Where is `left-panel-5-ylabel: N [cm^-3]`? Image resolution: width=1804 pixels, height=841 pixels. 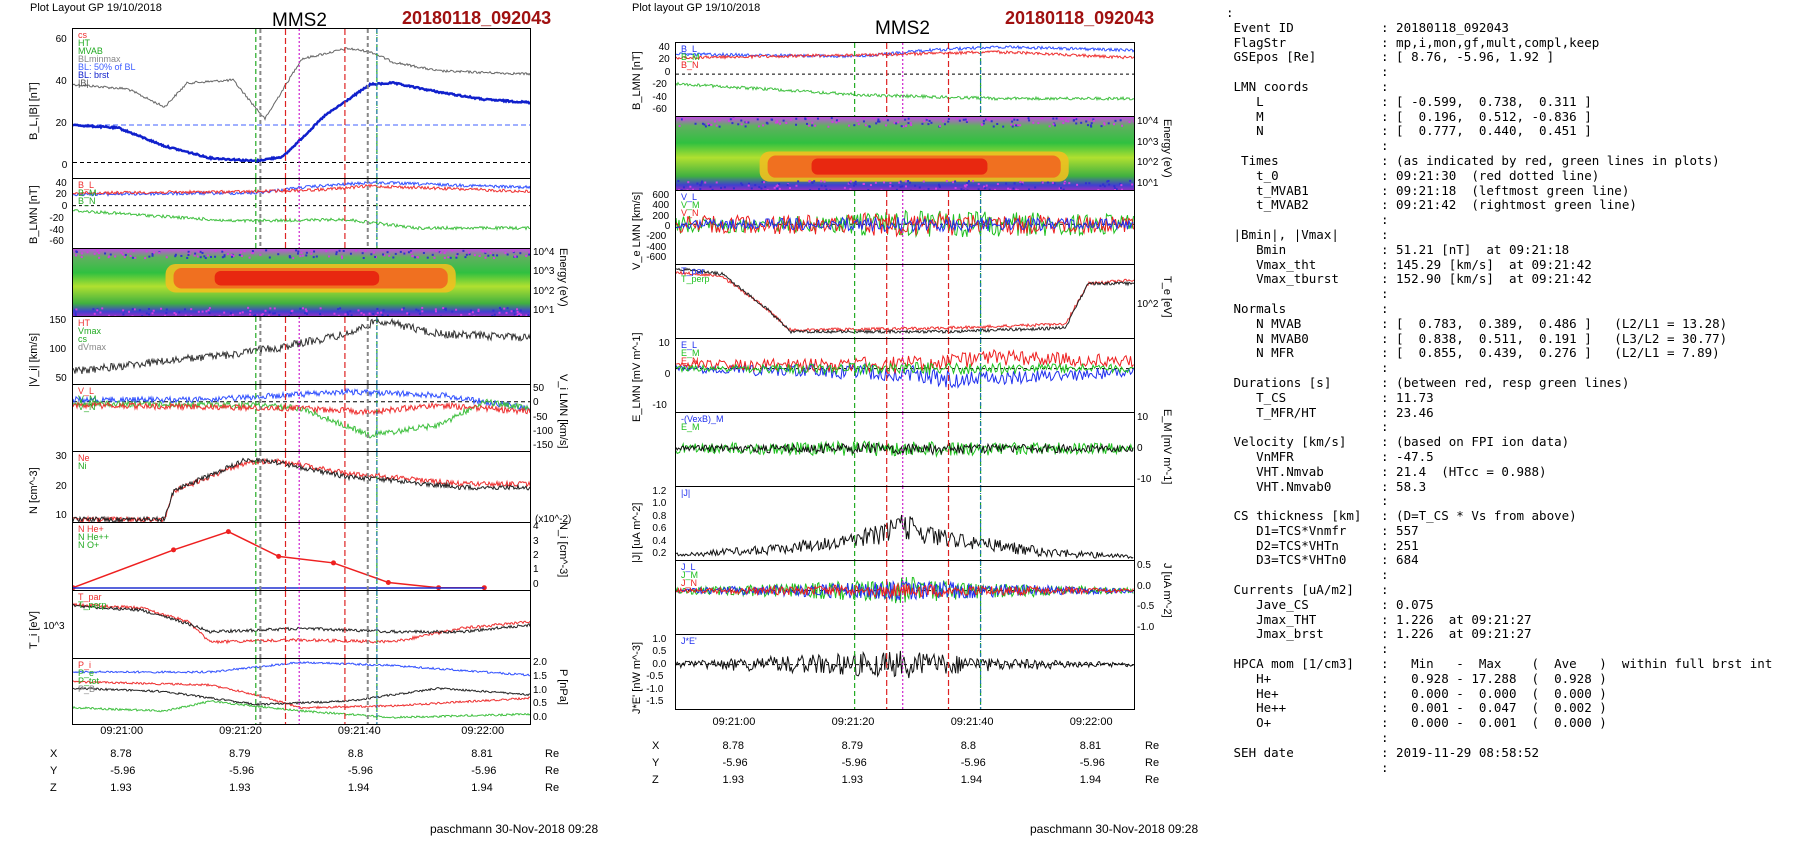
left-panel-5-ylabel: N [cm^-3] is located at coordinates (34, 491).